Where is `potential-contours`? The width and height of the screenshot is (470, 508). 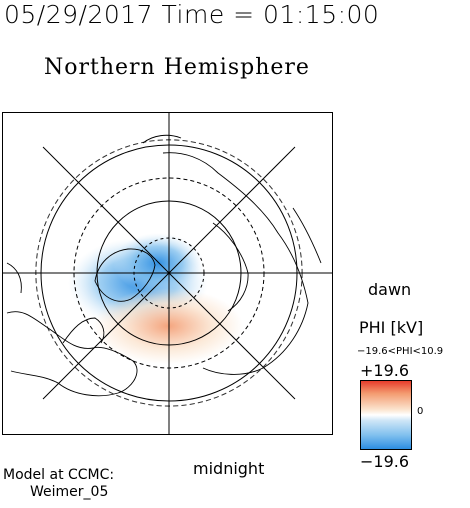
potential-contours is located at coordinates (155, 298).